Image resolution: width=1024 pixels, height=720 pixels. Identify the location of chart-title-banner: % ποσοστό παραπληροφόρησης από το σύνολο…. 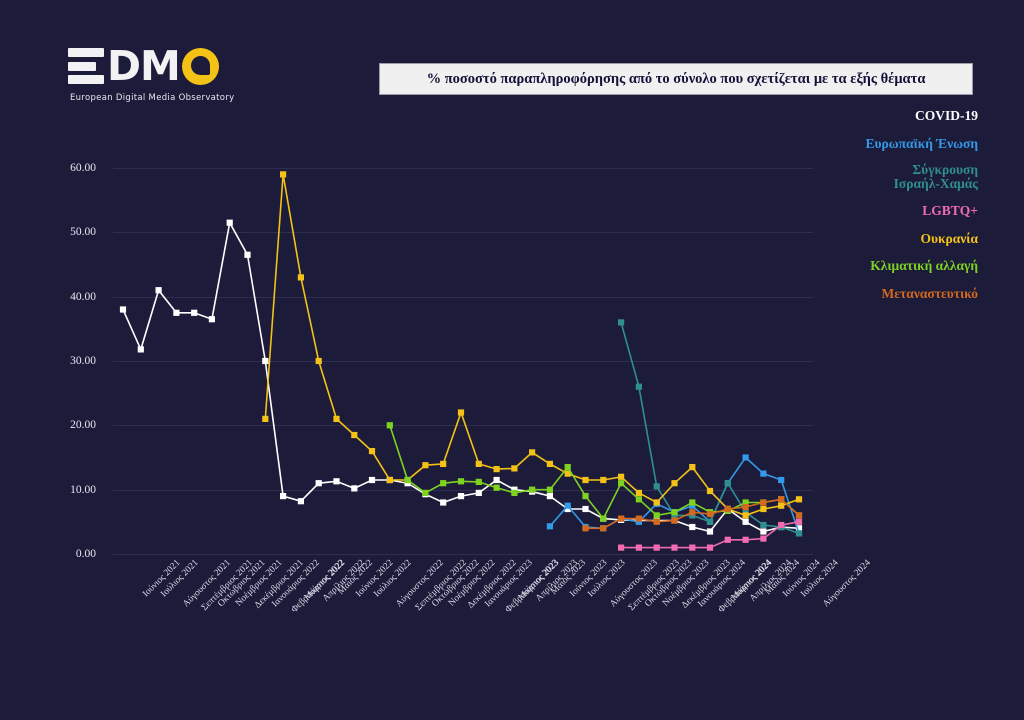
(676, 79).